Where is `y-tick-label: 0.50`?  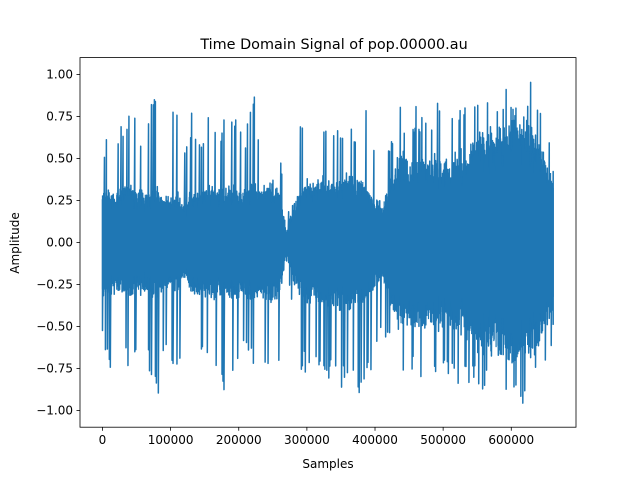
y-tick-label: 0.50 is located at coordinates (59, 159).